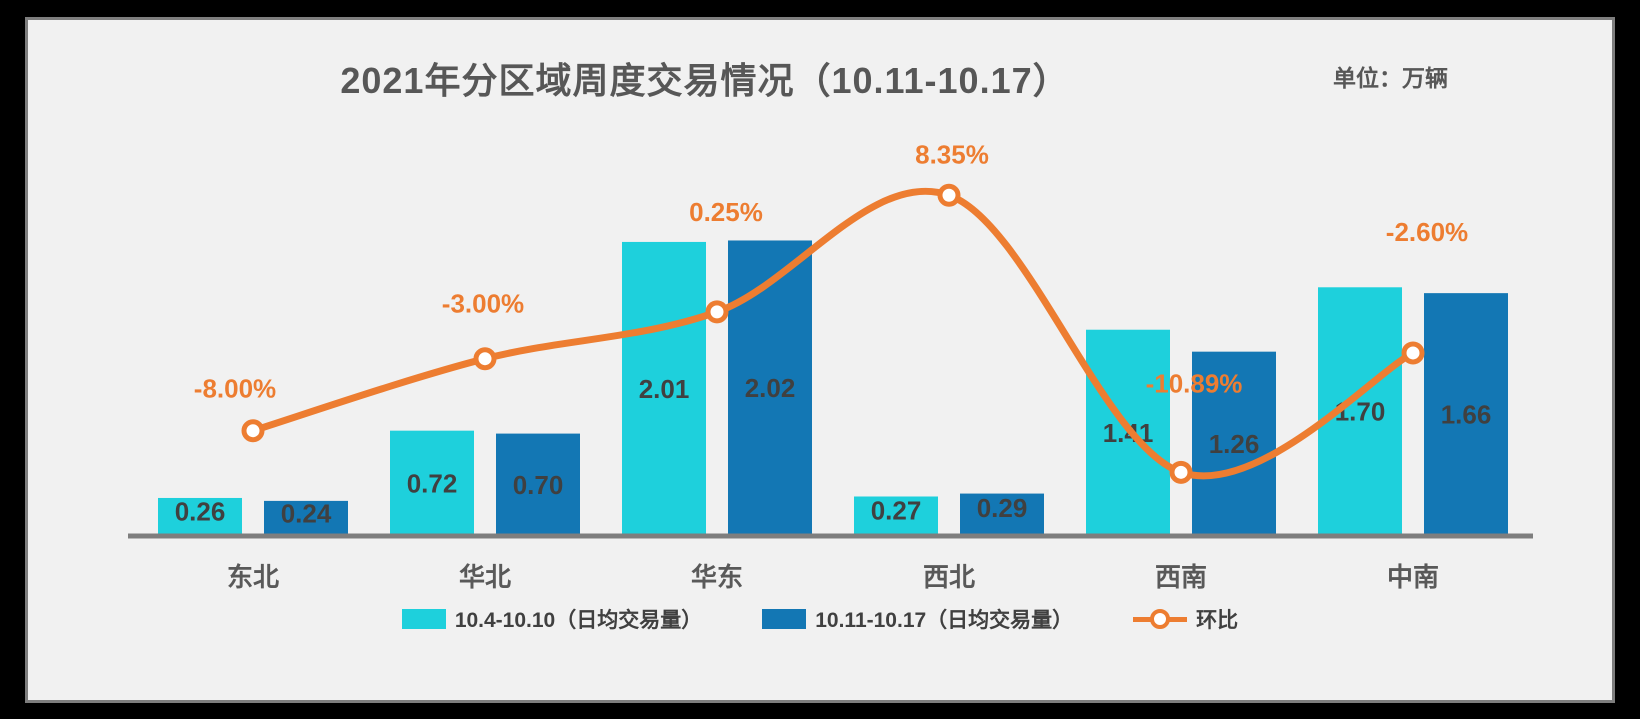  Describe the element at coordinates (485, 577) in the screenshot. I see `category-label-华北: 华北` at that location.